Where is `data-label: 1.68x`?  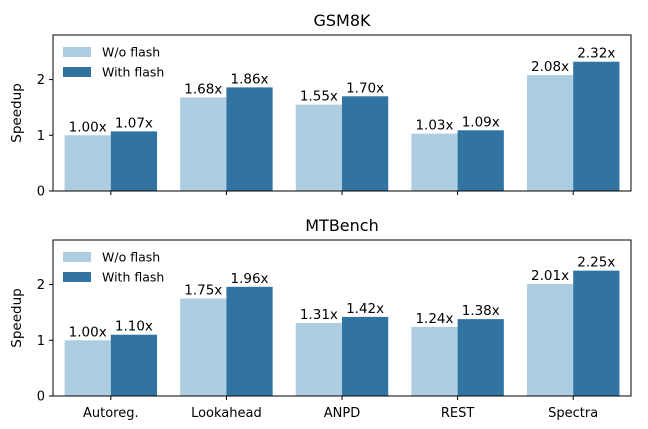
data-label: 1.68x is located at coordinates (203, 89).